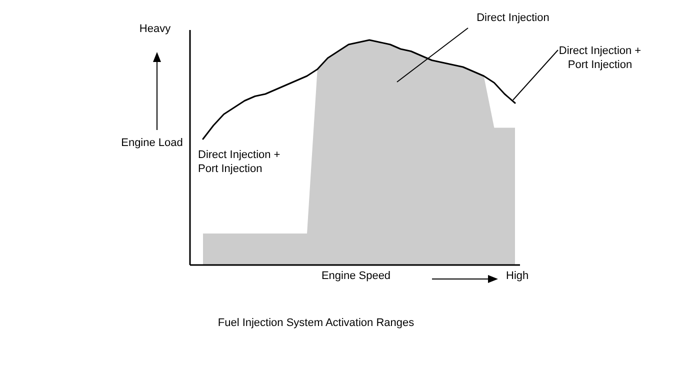  I want to click on text: Fuel Injection System Activation Ranges, so click(316, 323).